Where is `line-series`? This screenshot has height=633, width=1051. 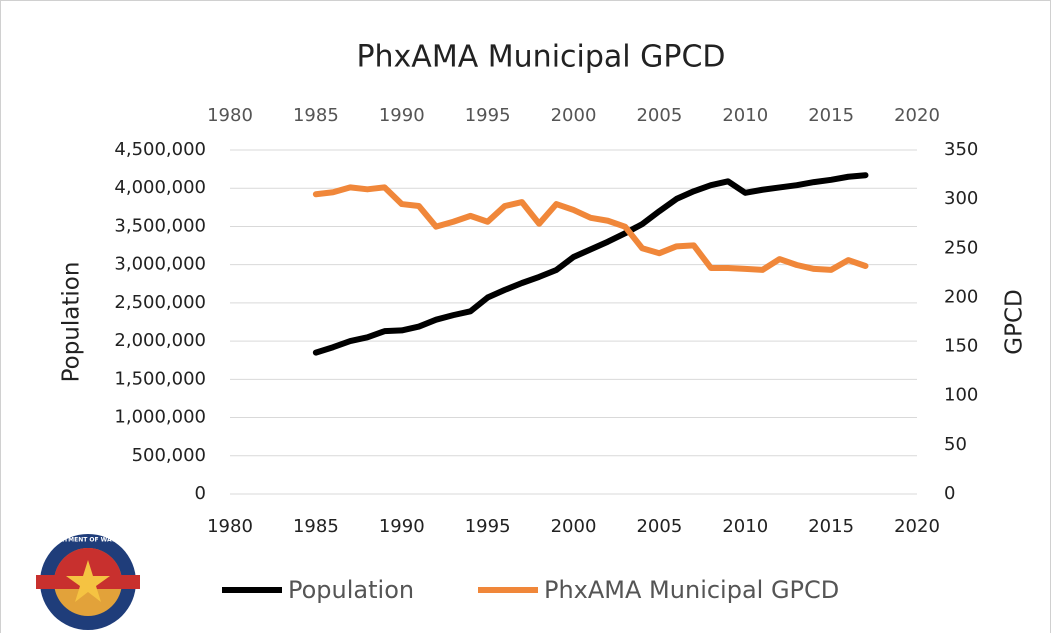 line-series is located at coordinates (590, 228).